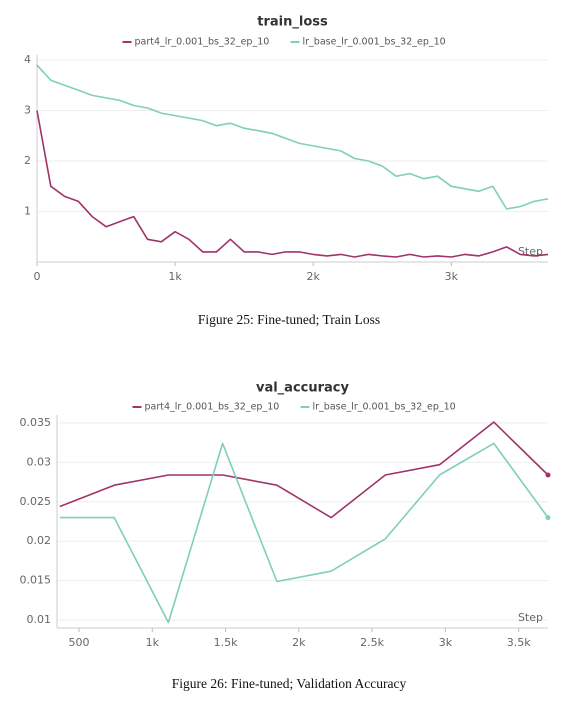  What do you see at coordinates (530, 617) in the screenshot?
I see `x-axis-label: Step` at bounding box center [530, 617].